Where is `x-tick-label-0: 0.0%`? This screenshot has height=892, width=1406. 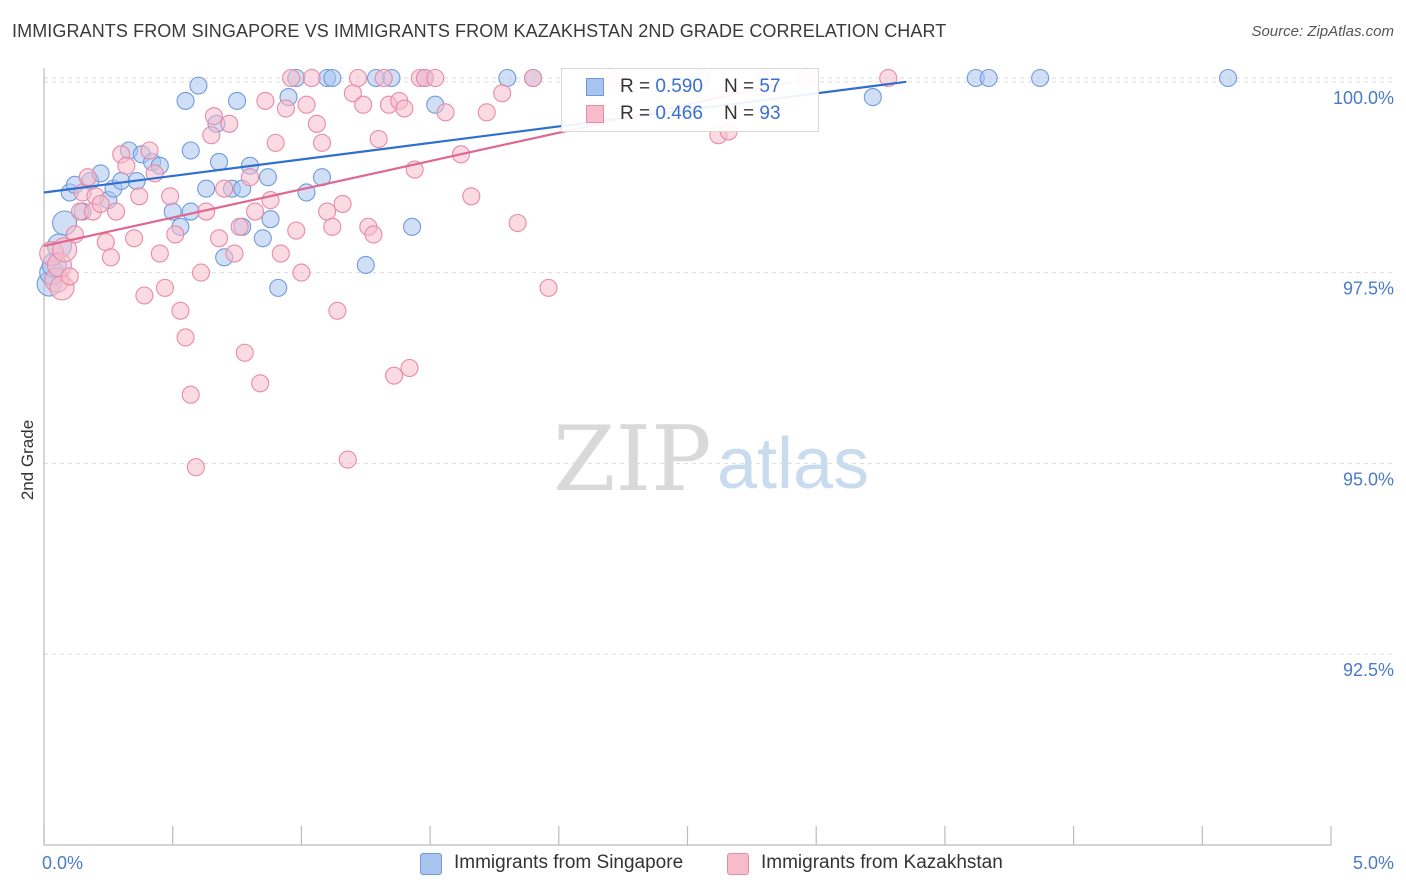
x-tick-label-0: 0.0% is located at coordinates (62, 863).